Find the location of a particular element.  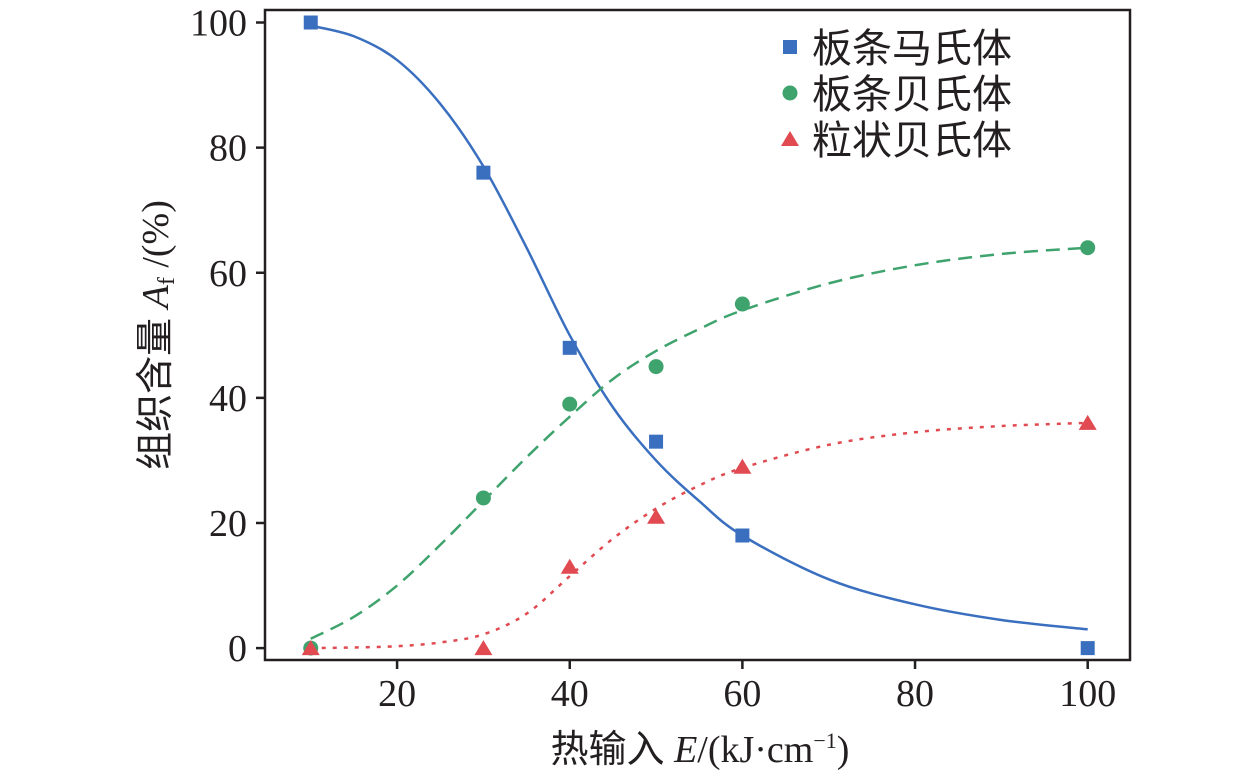

x-tick-label: 80 is located at coordinates (915, 694).